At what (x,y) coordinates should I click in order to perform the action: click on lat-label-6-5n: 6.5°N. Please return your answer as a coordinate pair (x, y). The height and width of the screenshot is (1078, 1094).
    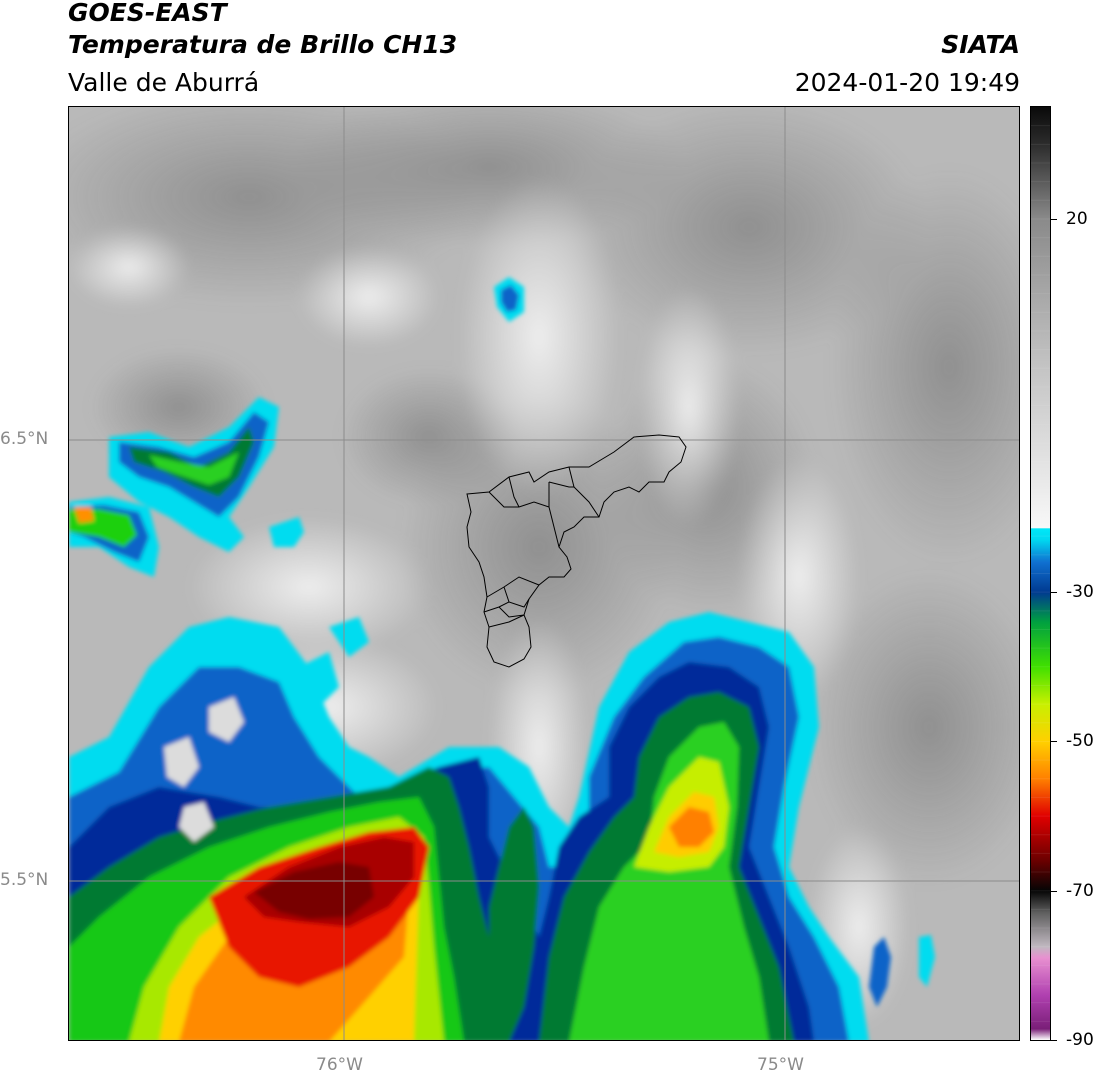
    Looking at the image, I should click on (24, 439).